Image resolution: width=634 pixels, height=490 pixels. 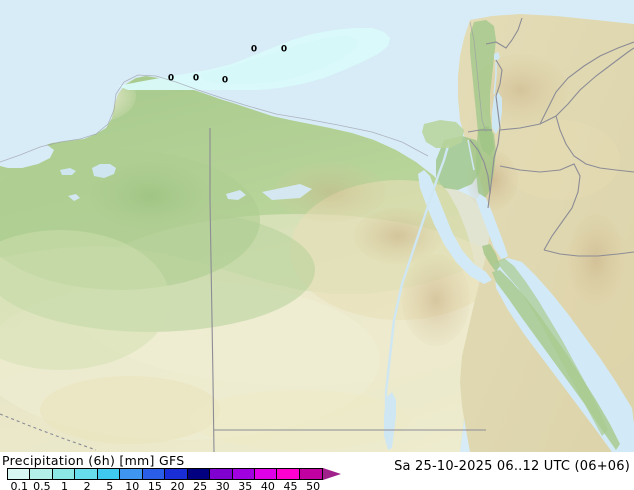 What do you see at coordinates (93, 460) in the screenshot?
I see `legend-title: Precipitation (6h) [mm] GFS` at bounding box center [93, 460].